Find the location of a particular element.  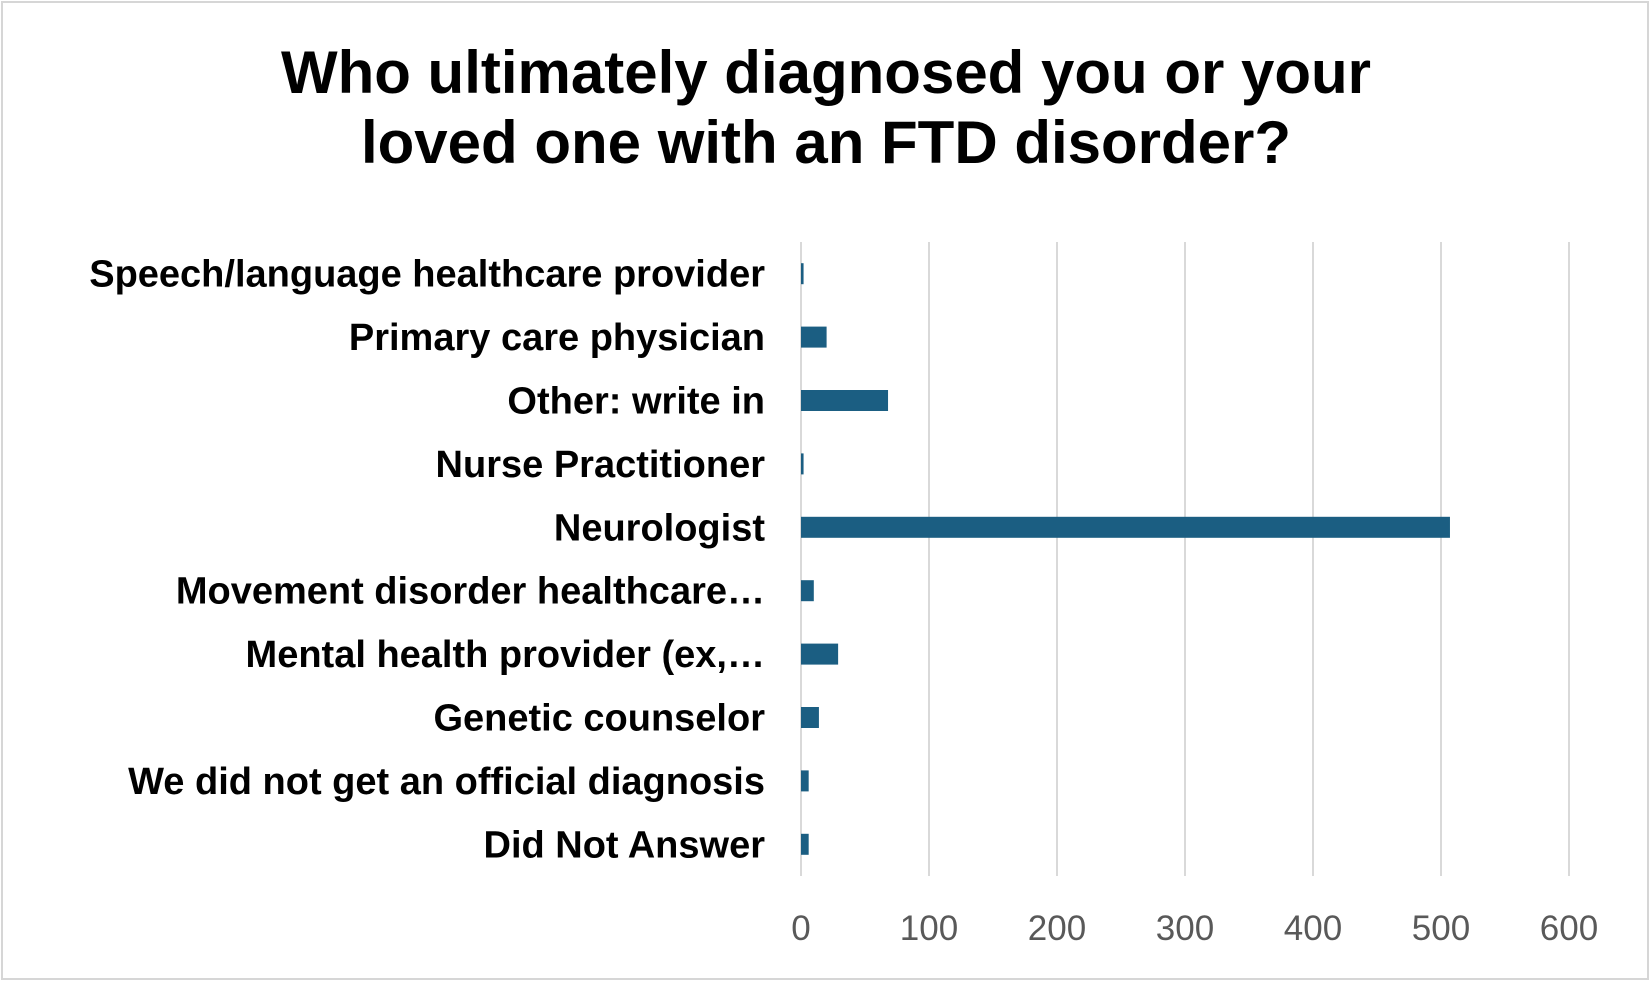

x-tick-label-600: 600 is located at coordinates (1569, 928).